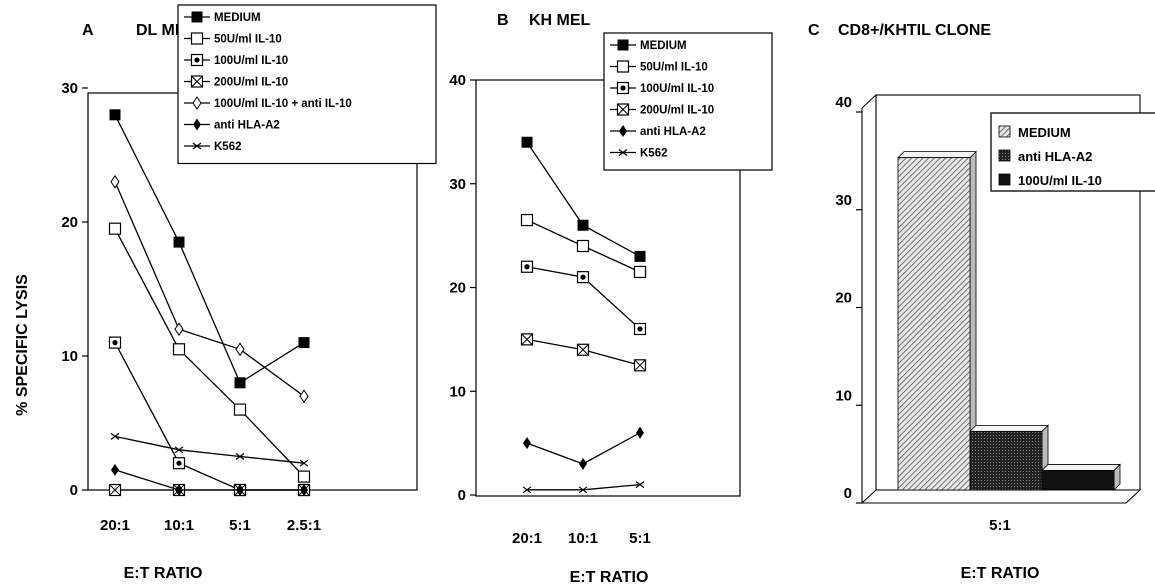  What do you see at coordinates (1000, 525) in the screenshot?
I see `panel-c-xtick-label: 5:1` at bounding box center [1000, 525].